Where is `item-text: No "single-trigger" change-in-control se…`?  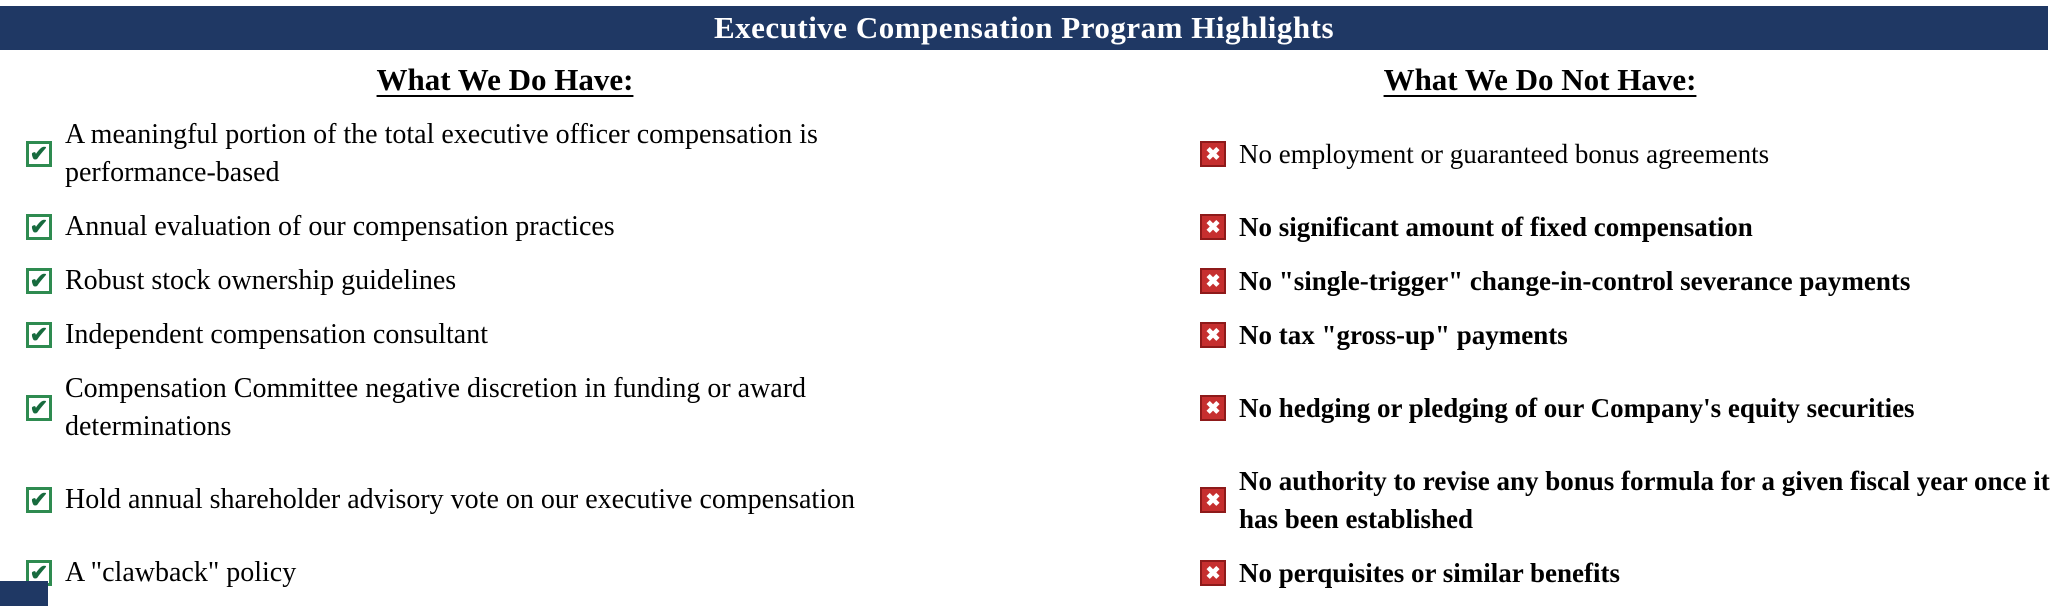
item-text: No "single-trigger" change-in-control se… is located at coordinates (1575, 281).